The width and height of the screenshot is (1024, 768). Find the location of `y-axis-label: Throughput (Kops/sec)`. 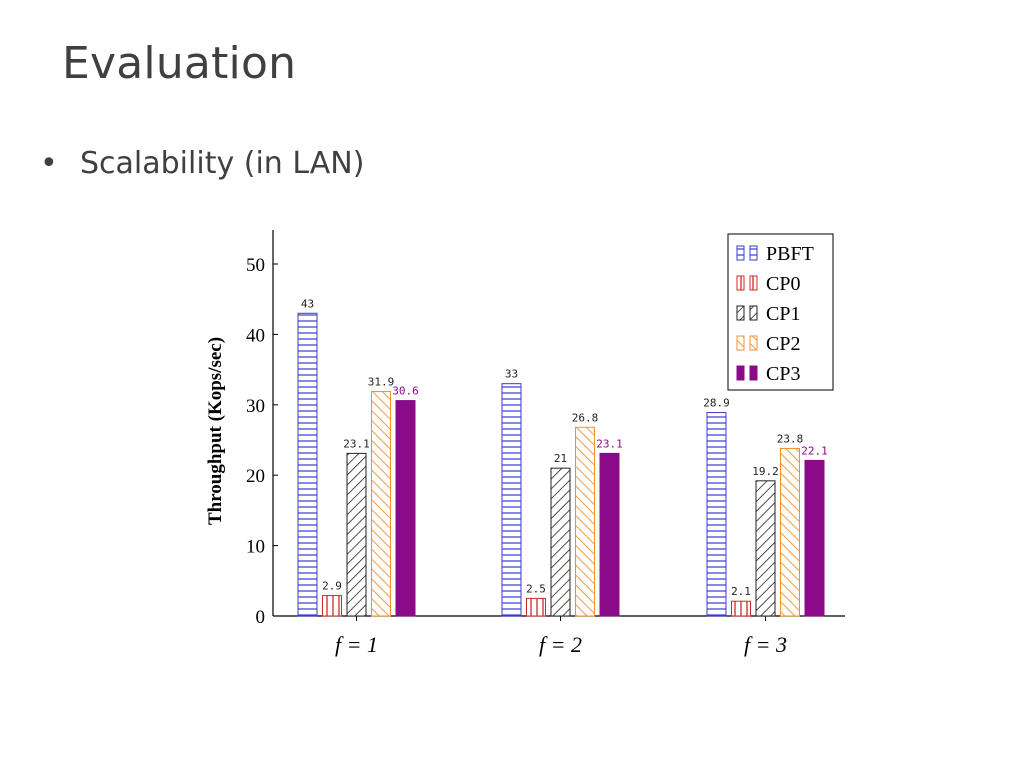

y-axis-label: Throughput (Kops/sec) is located at coordinates (215, 431).